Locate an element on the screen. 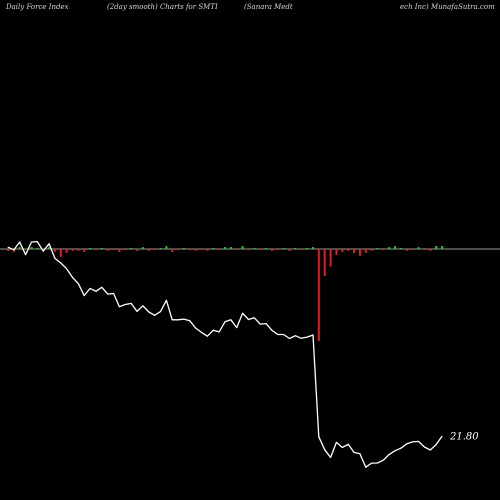  chart-header-right-b: ech Inc) MunafaSutra.com is located at coordinates (447, 7).